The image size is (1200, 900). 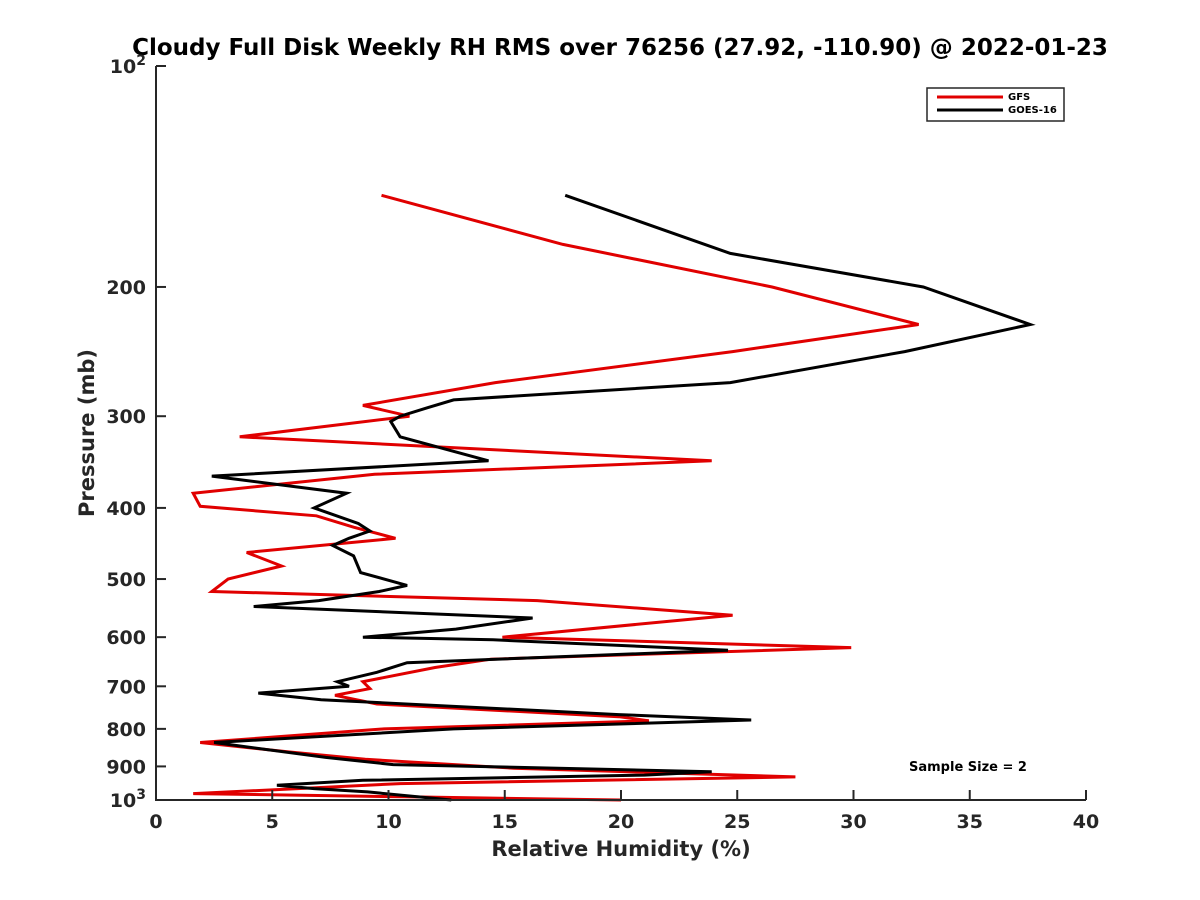 I want to click on x-tick-label: 5, so click(x=272, y=822).